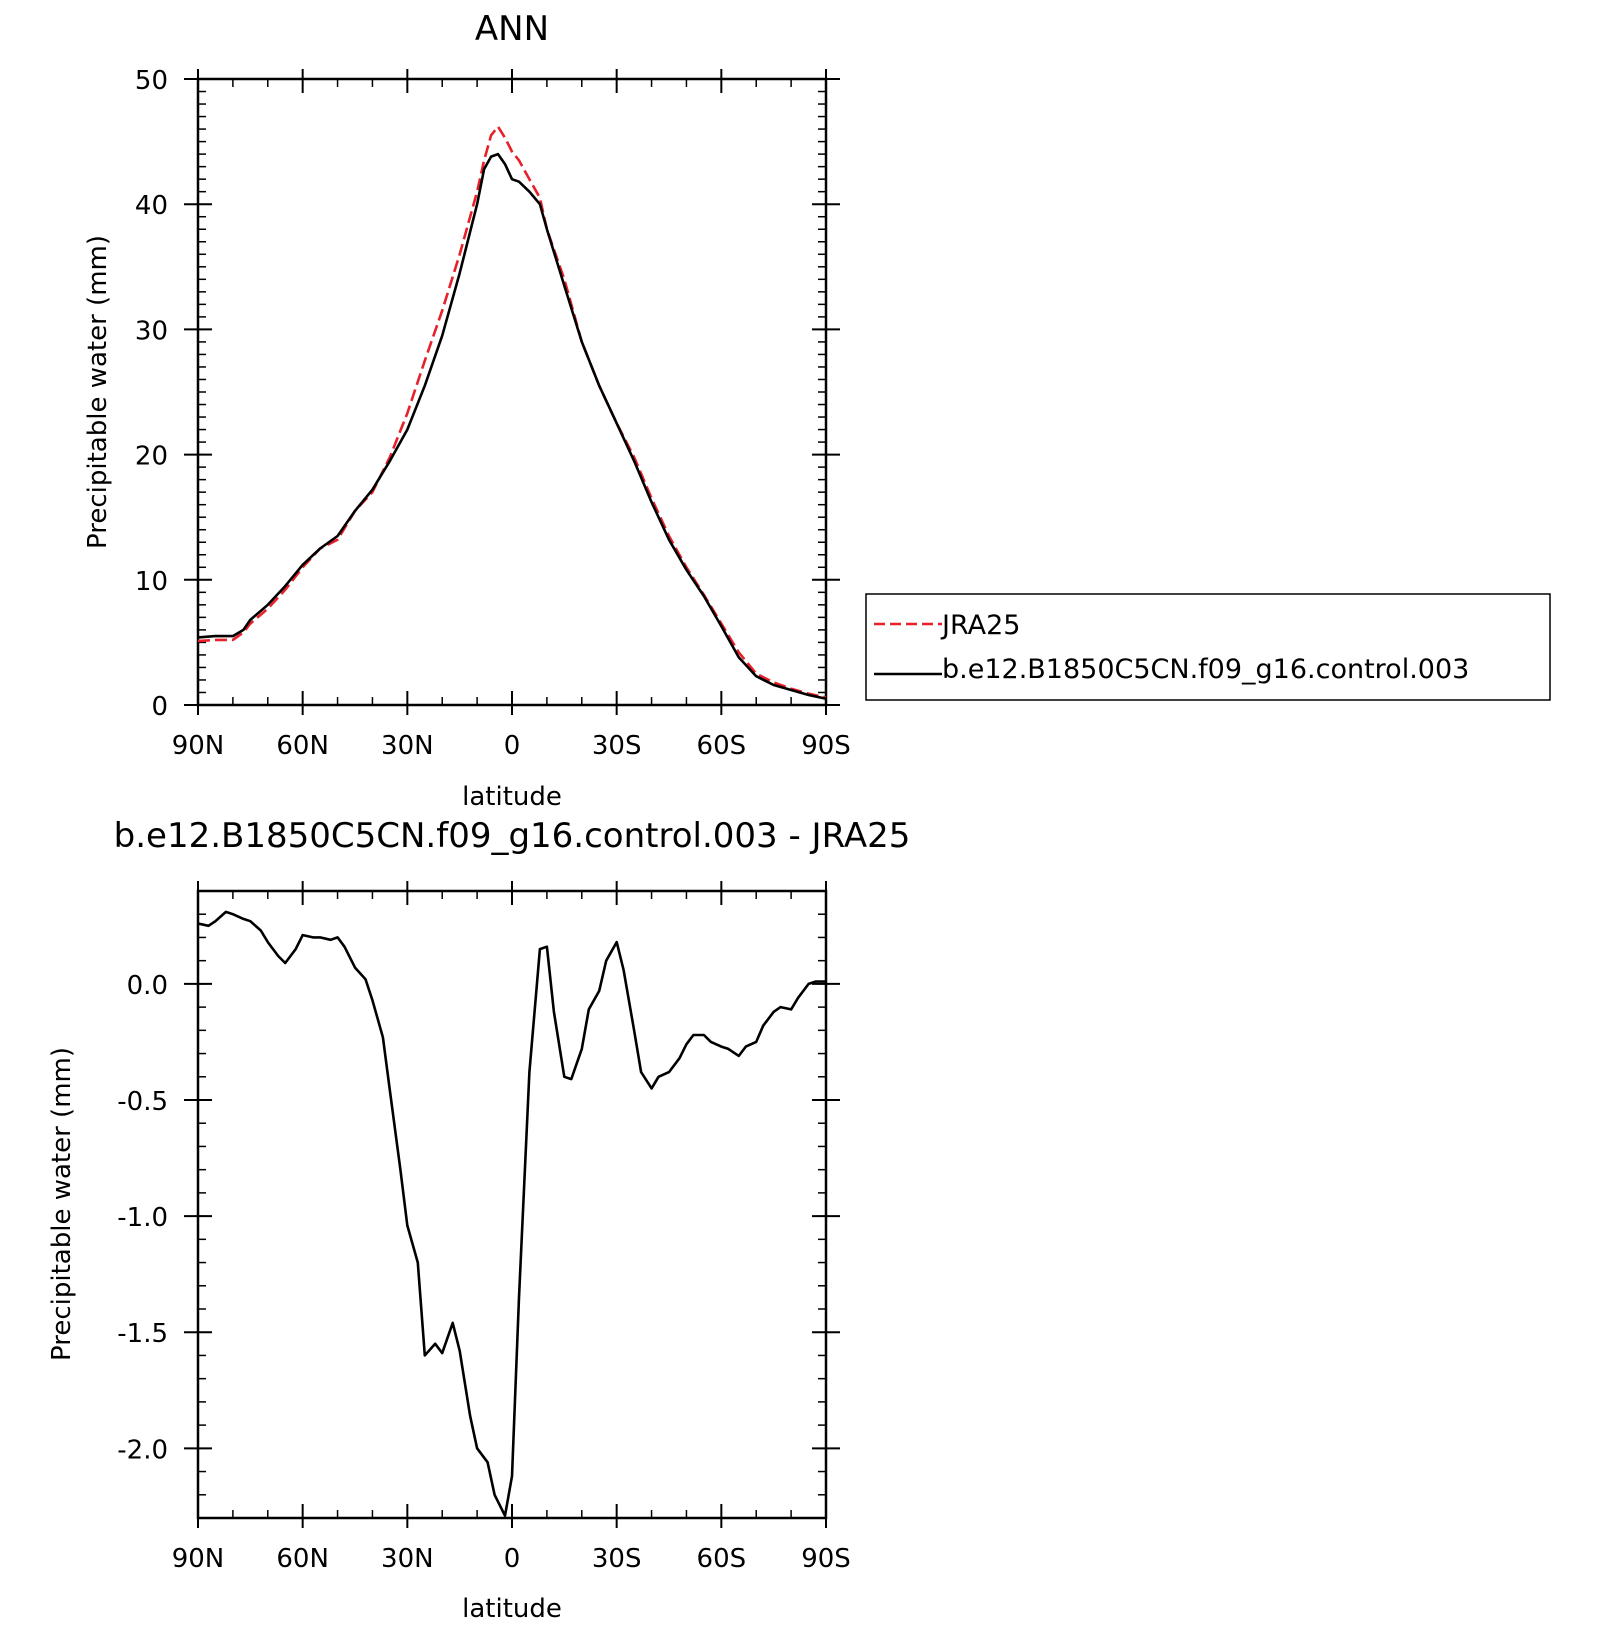 The height and width of the screenshot is (1625, 1624). Describe the element at coordinates (512, 29) in the screenshot. I see `top-chart-title: ANN` at that location.